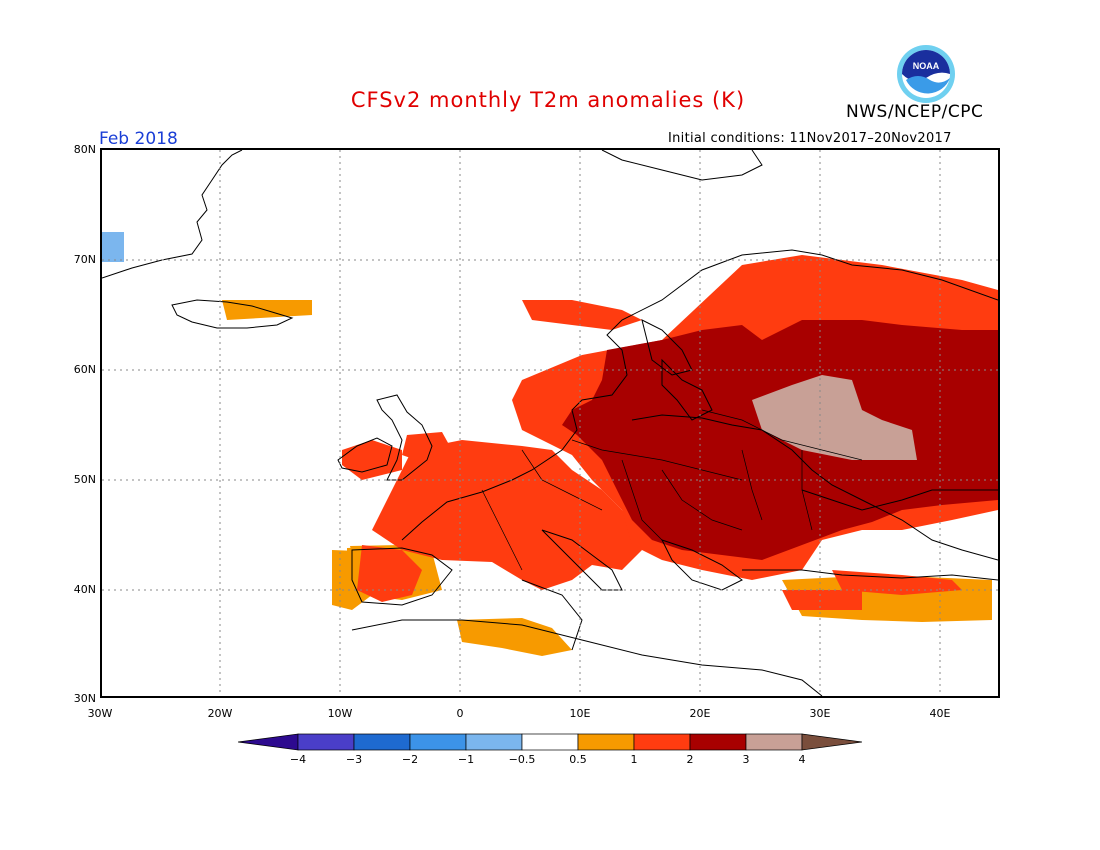 This screenshot has width=1100, height=850. What do you see at coordinates (926, 74) in the screenshot?
I see `noaa-logo-icon: NOAA` at bounding box center [926, 74].